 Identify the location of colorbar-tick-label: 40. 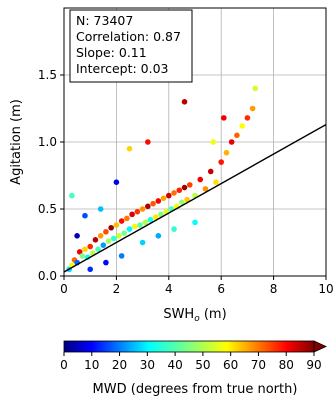
(174, 365).